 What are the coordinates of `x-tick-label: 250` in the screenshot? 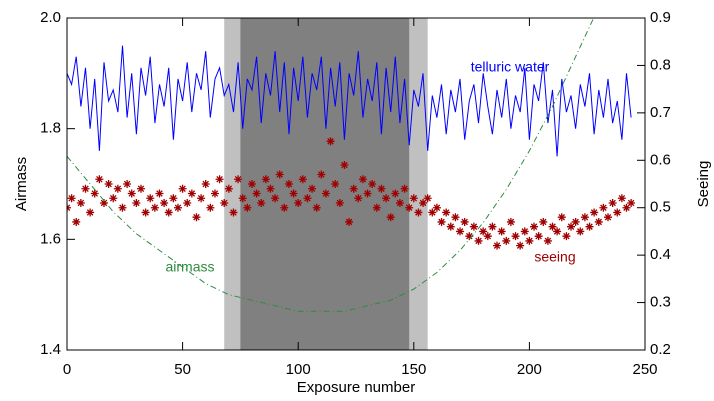 It's located at (644, 369).